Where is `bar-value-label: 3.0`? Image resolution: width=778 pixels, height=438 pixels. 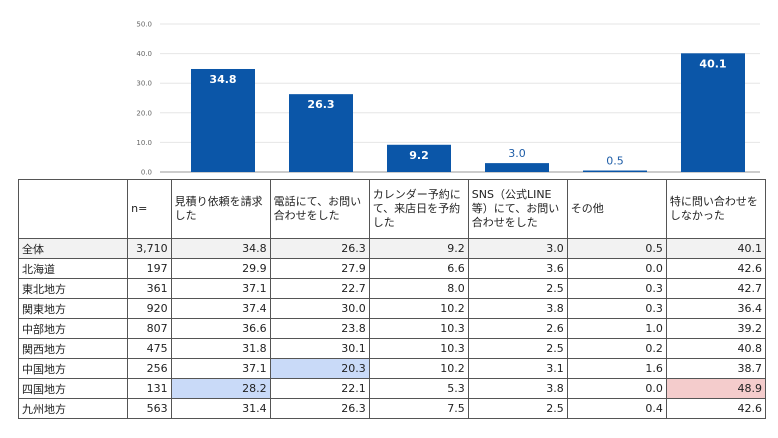 bar-value-label: 3.0 is located at coordinates (517, 153).